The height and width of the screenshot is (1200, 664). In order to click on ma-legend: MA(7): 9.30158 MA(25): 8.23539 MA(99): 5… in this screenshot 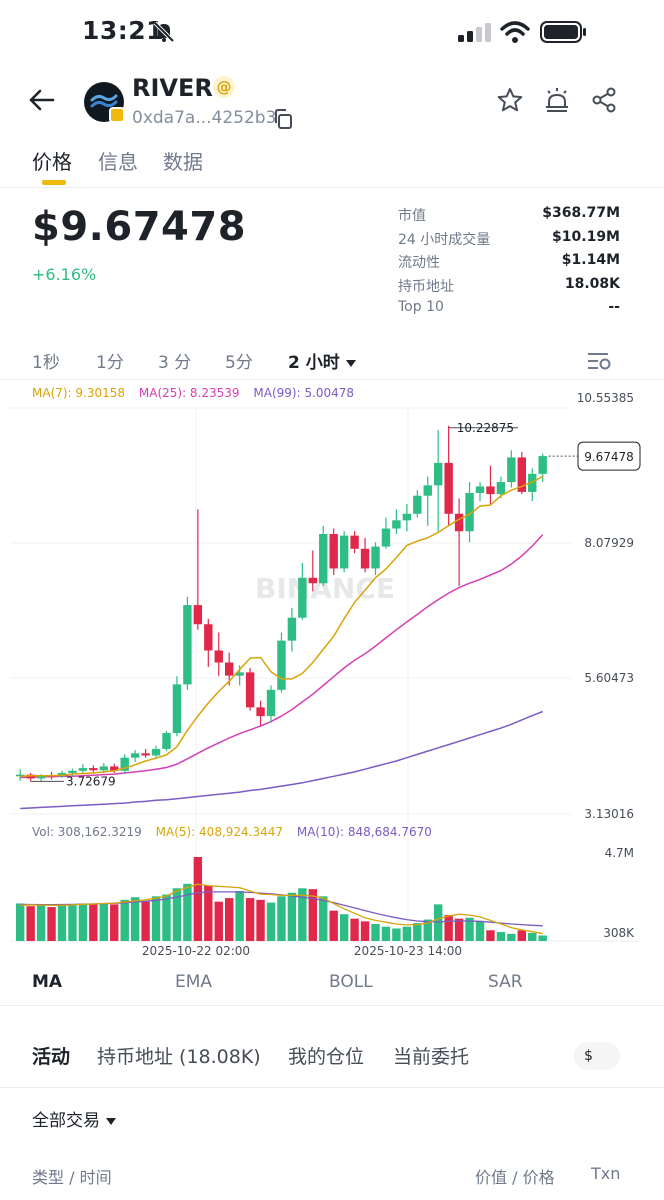, I will do `click(198, 393)`.